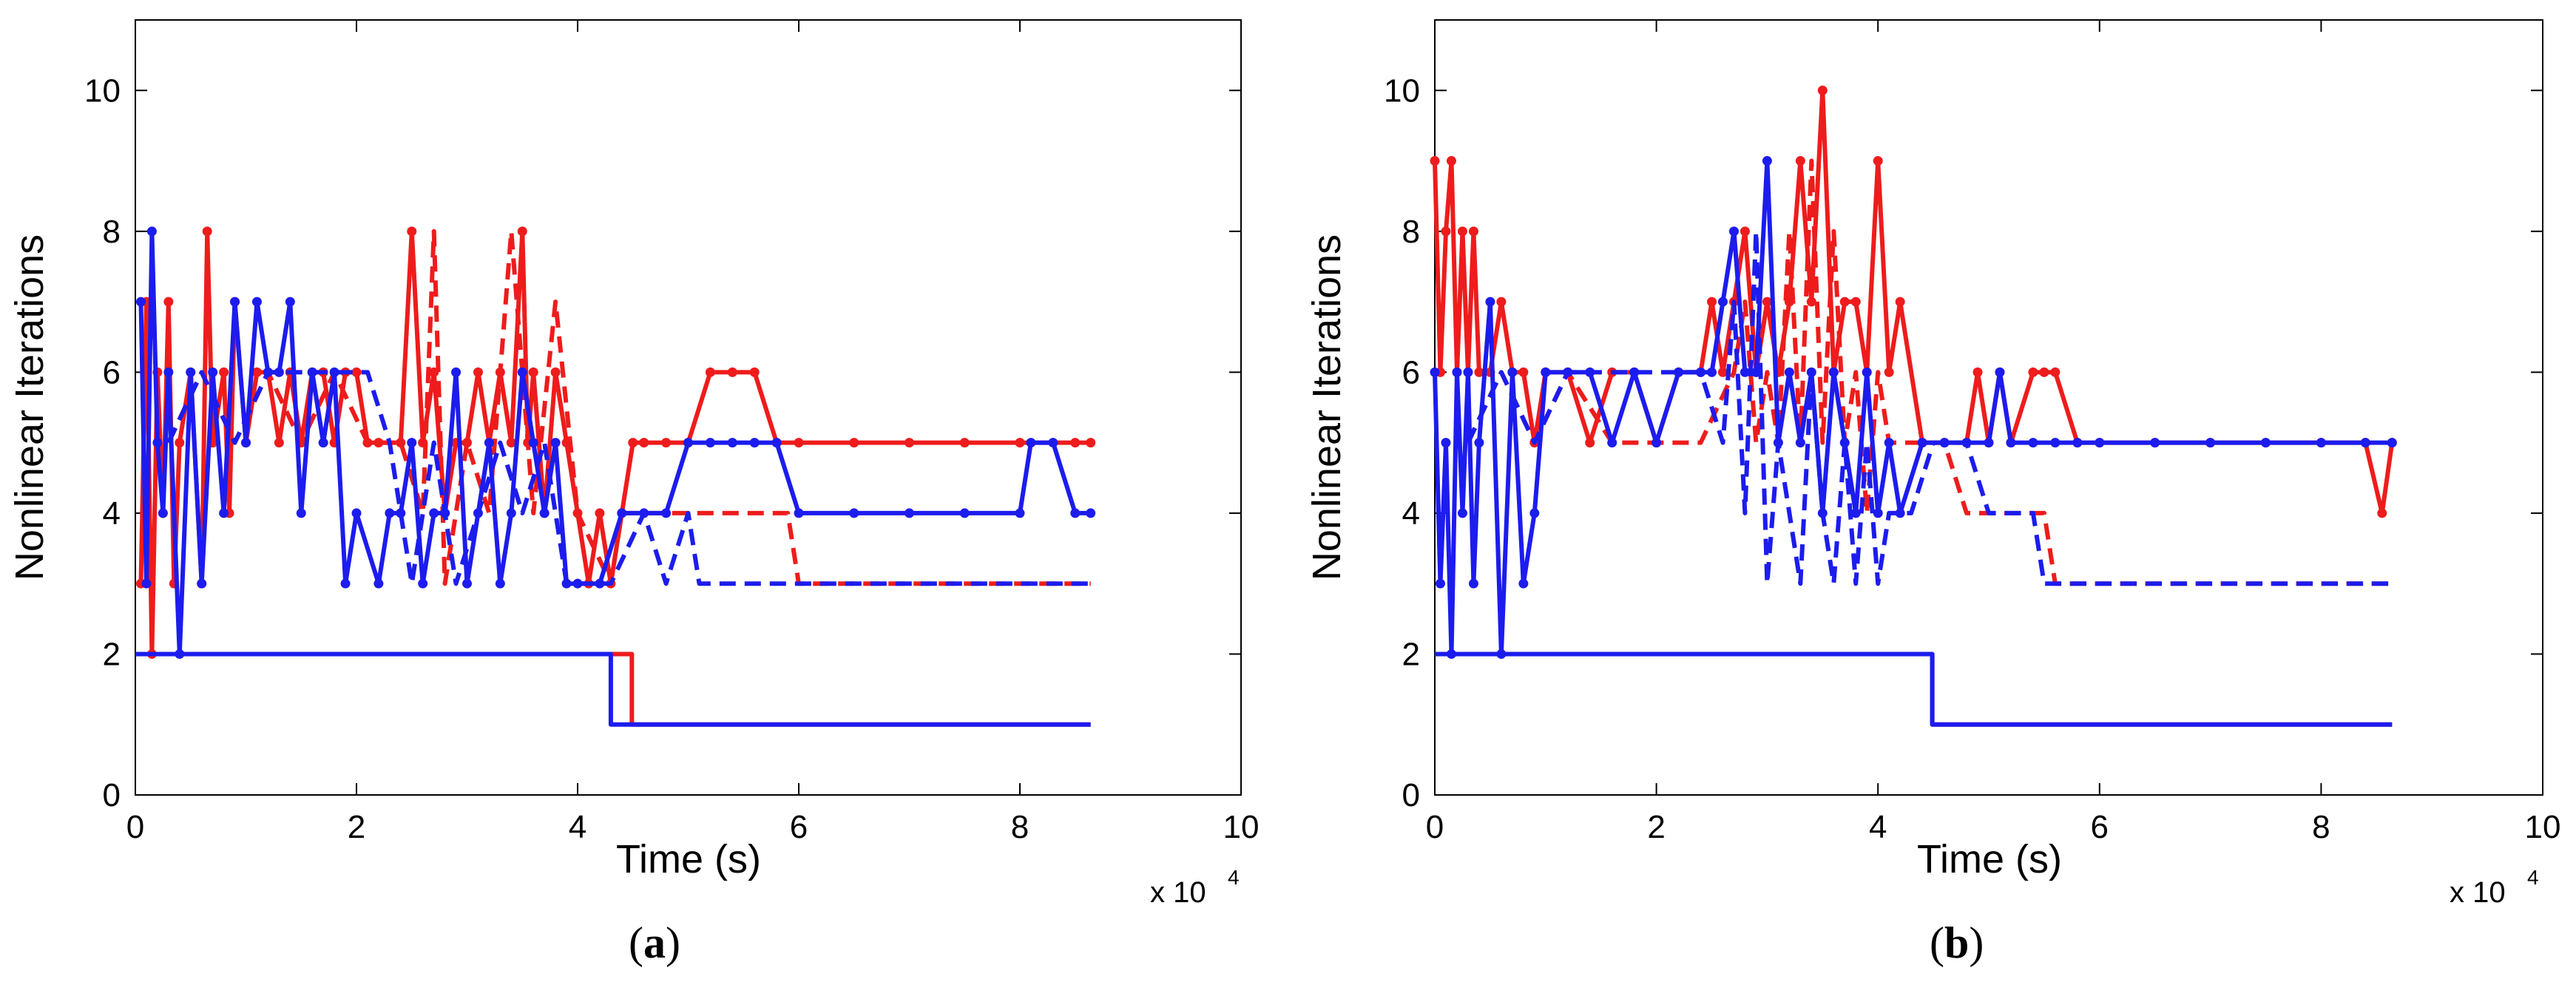  What do you see at coordinates (1234, 877) in the screenshot?
I see `x-multiplier-exp-a: 4` at bounding box center [1234, 877].